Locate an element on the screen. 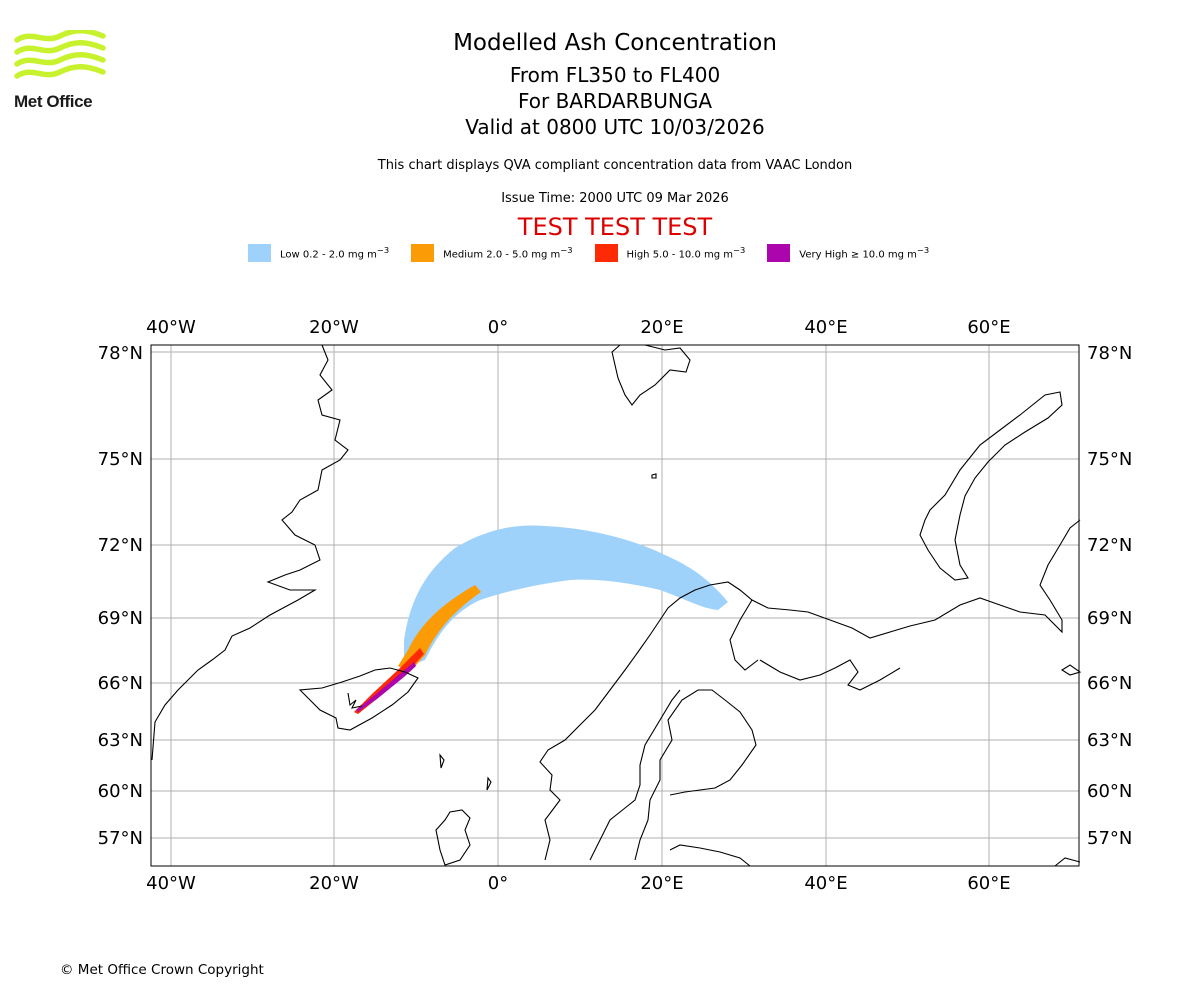 The image size is (1200, 1000). legend-item-high: High 5.0 - 10.0 mg m−3 is located at coordinates (670, 253).